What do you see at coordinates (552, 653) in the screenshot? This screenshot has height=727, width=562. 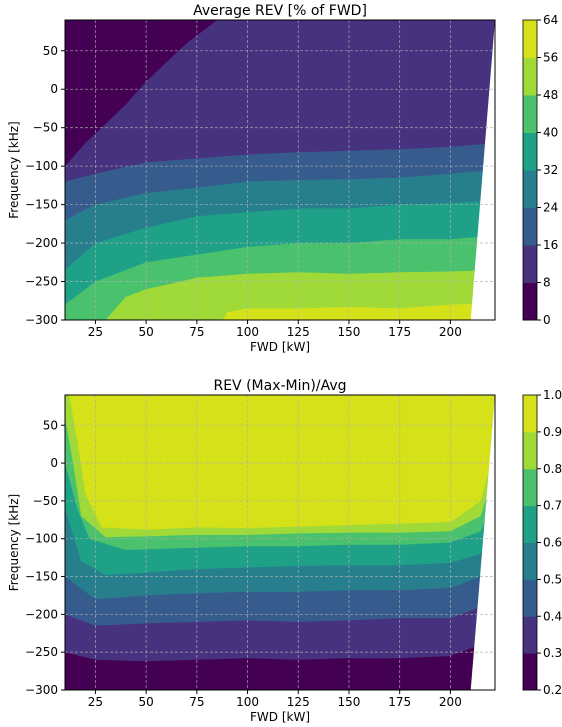 I see `colorbar-tick-label: 0.3` at bounding box center [552, 653].